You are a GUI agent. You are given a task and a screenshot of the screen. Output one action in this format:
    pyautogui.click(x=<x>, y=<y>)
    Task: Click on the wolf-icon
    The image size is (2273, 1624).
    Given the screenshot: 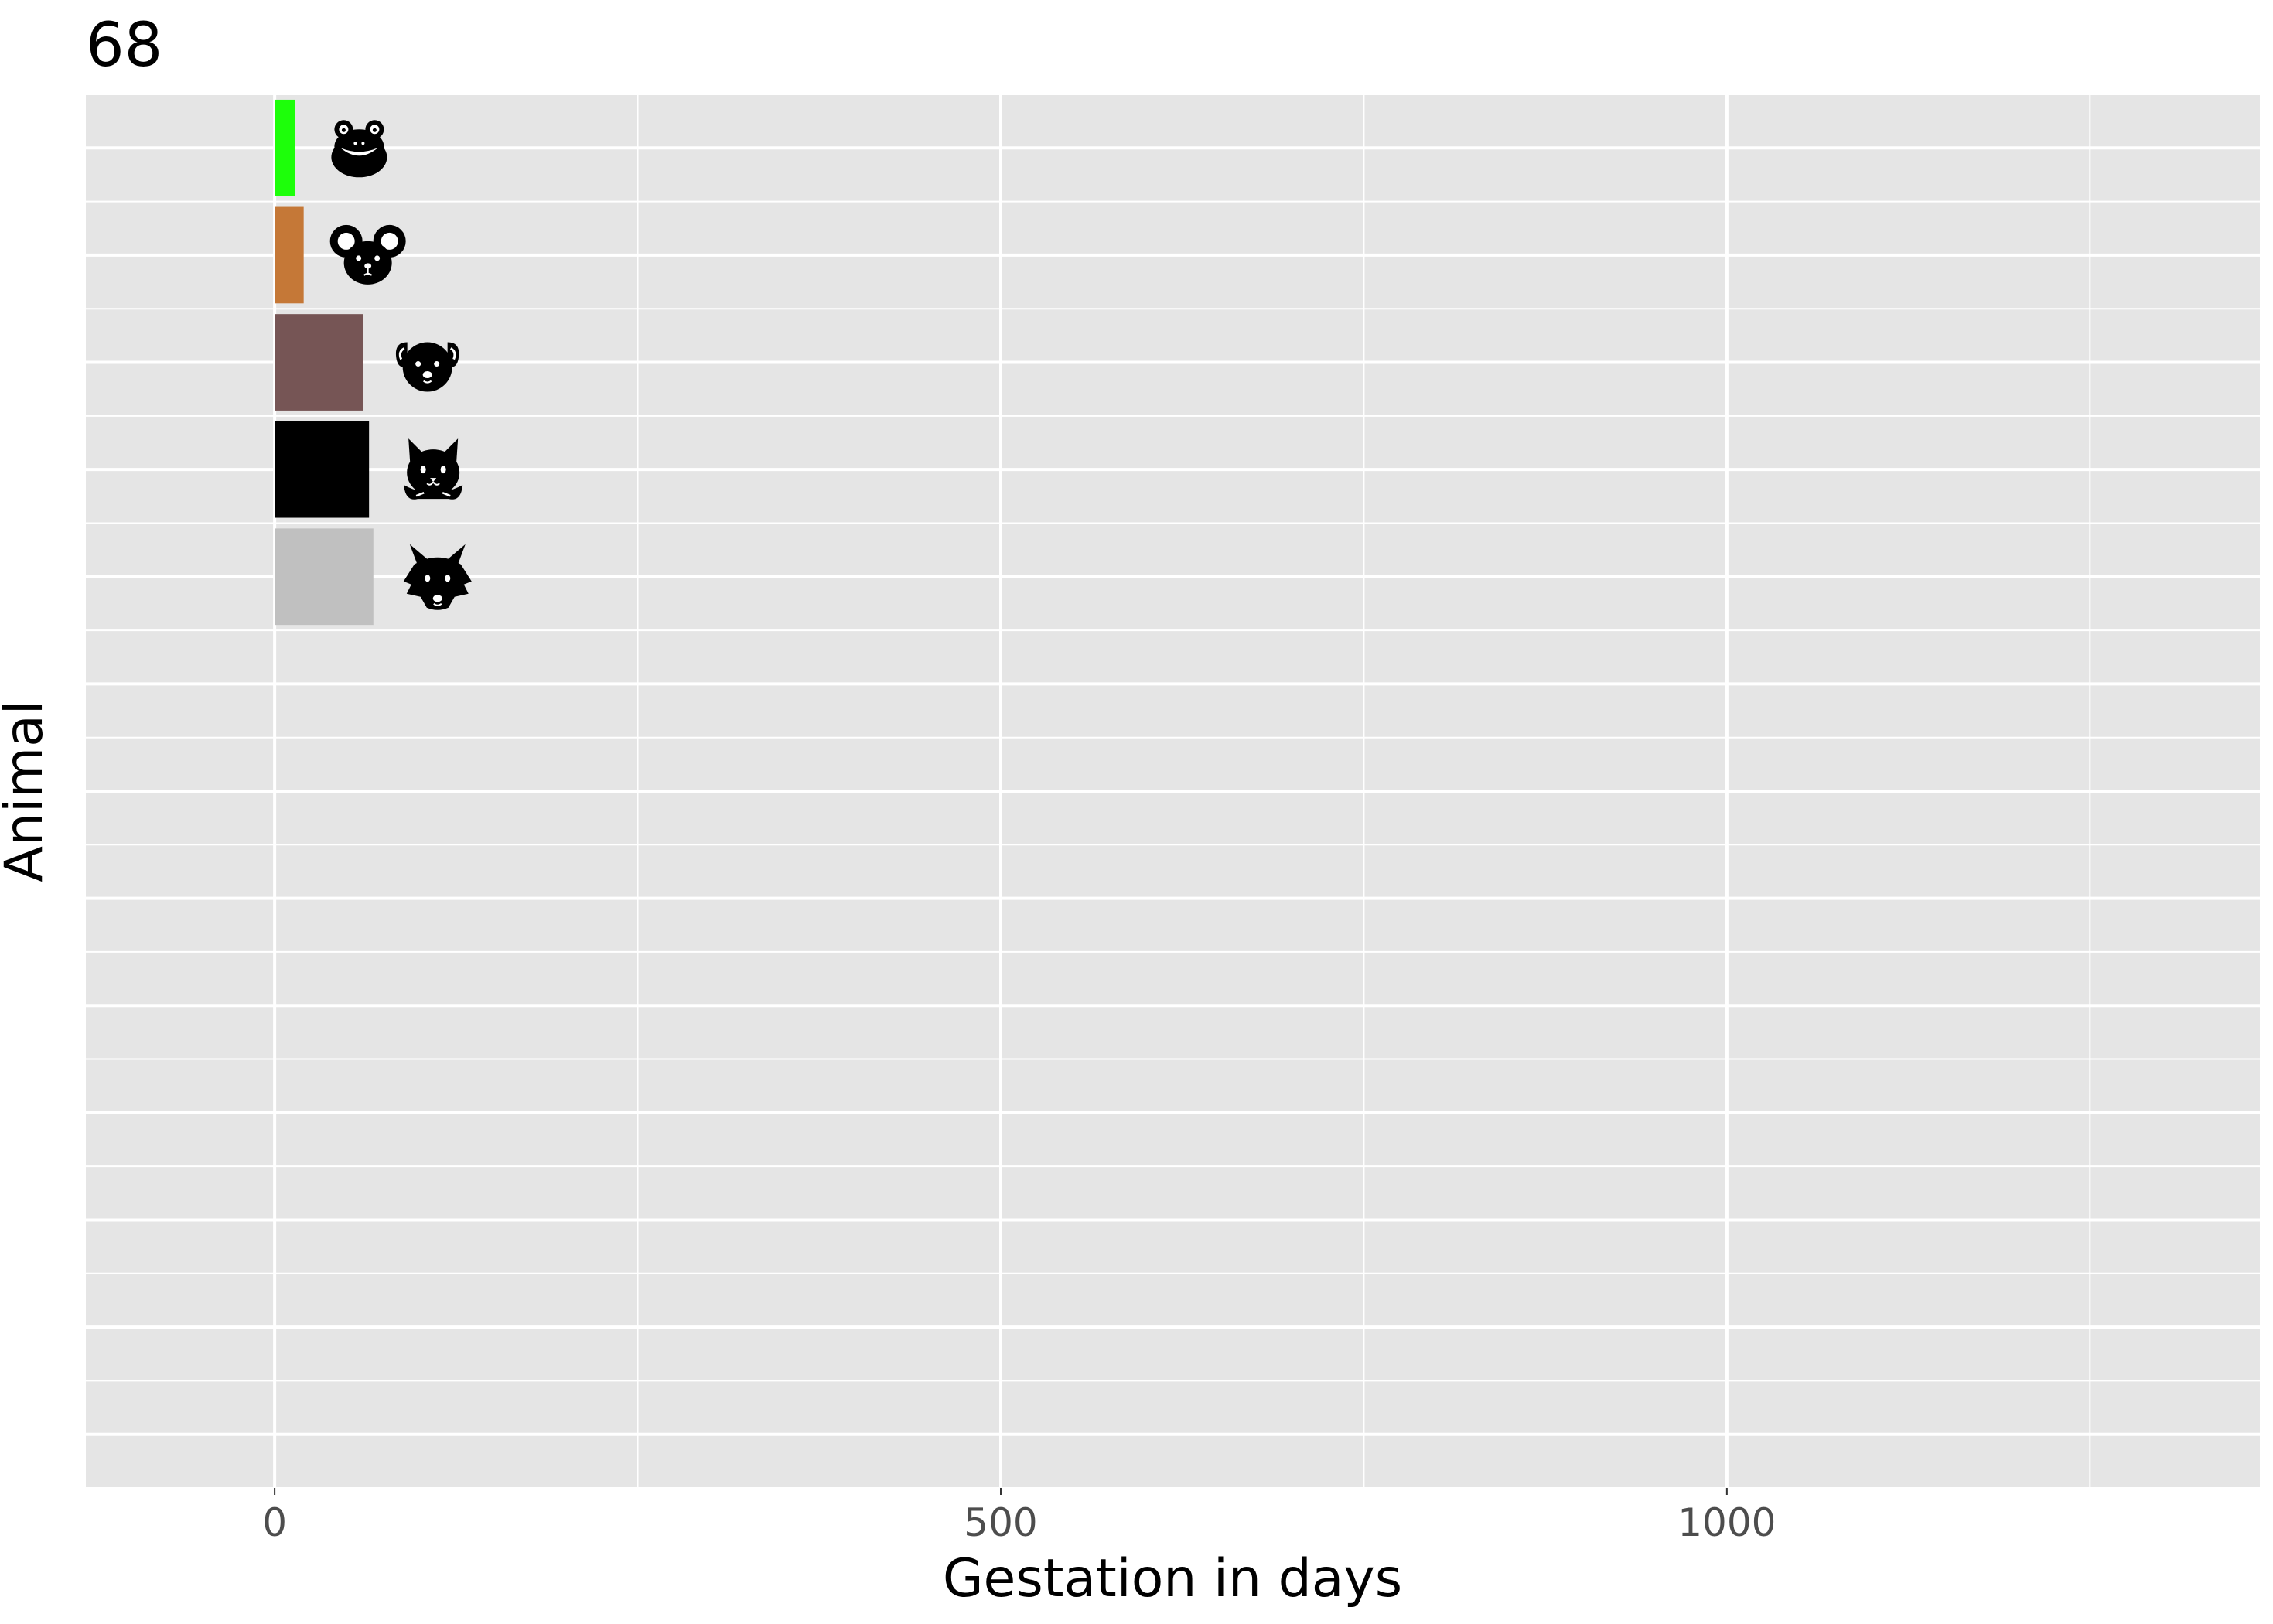 What is the action you would take?
    pyautogui.click(x=437, y=577)
    